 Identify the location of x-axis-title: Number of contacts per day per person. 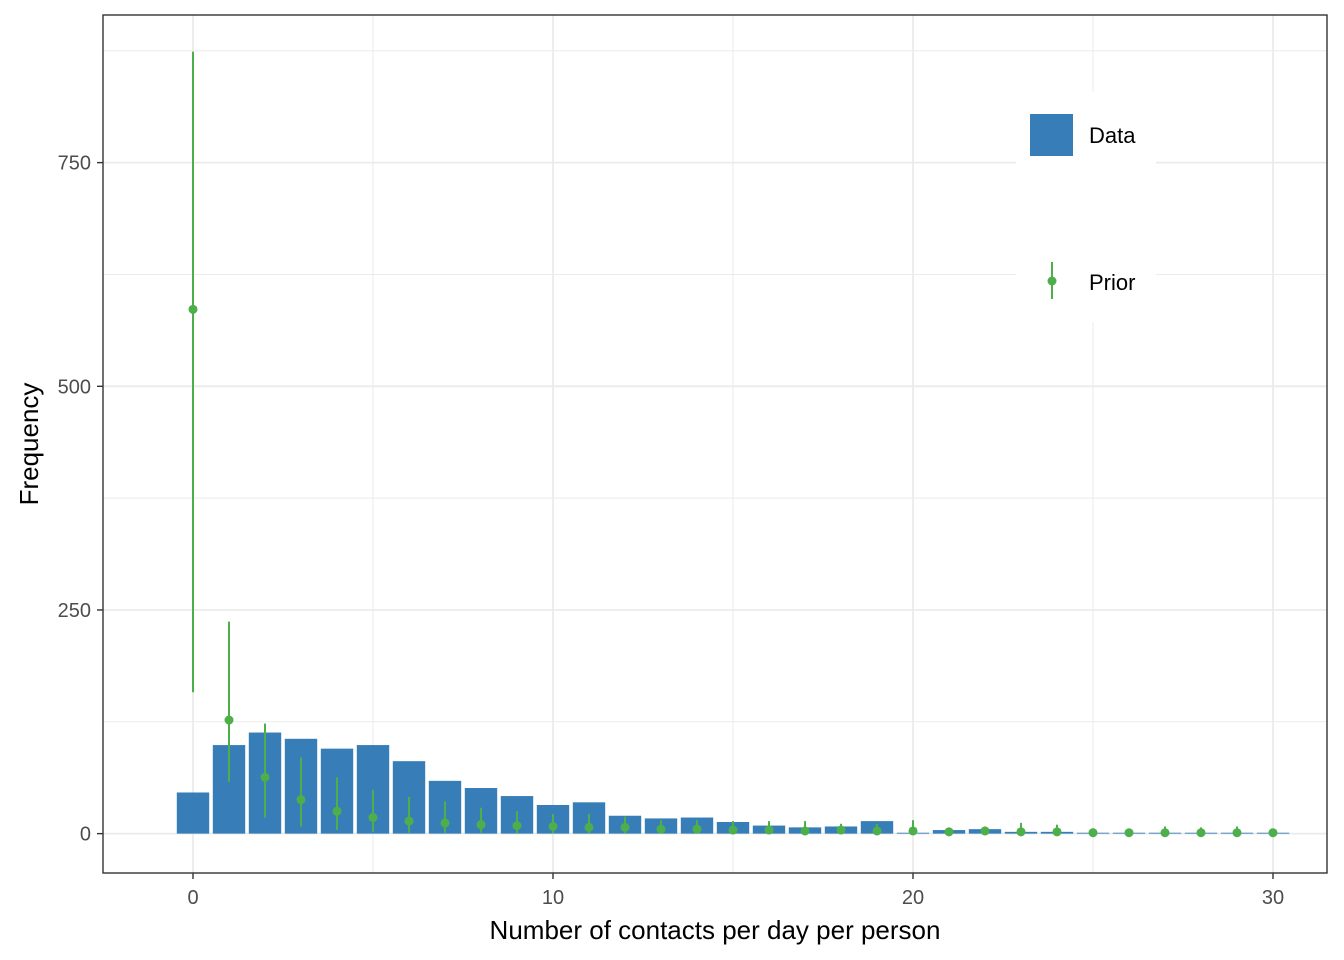
(715, 930).